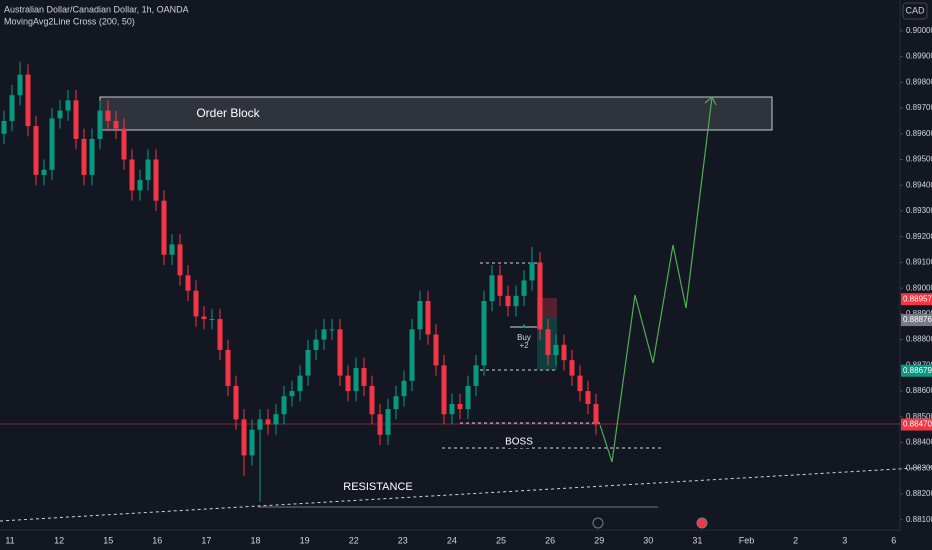 This screenshot has width=932, height=550. Describe the element at coordinates (524, 326) in the screenshot. I see `buy-arrow` at that location.